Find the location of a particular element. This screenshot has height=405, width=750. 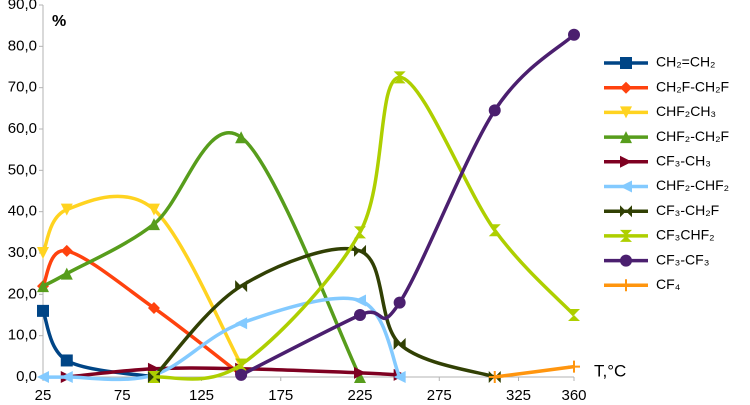

y-tick-label: 40,0 is located at coordinates (22, 211).